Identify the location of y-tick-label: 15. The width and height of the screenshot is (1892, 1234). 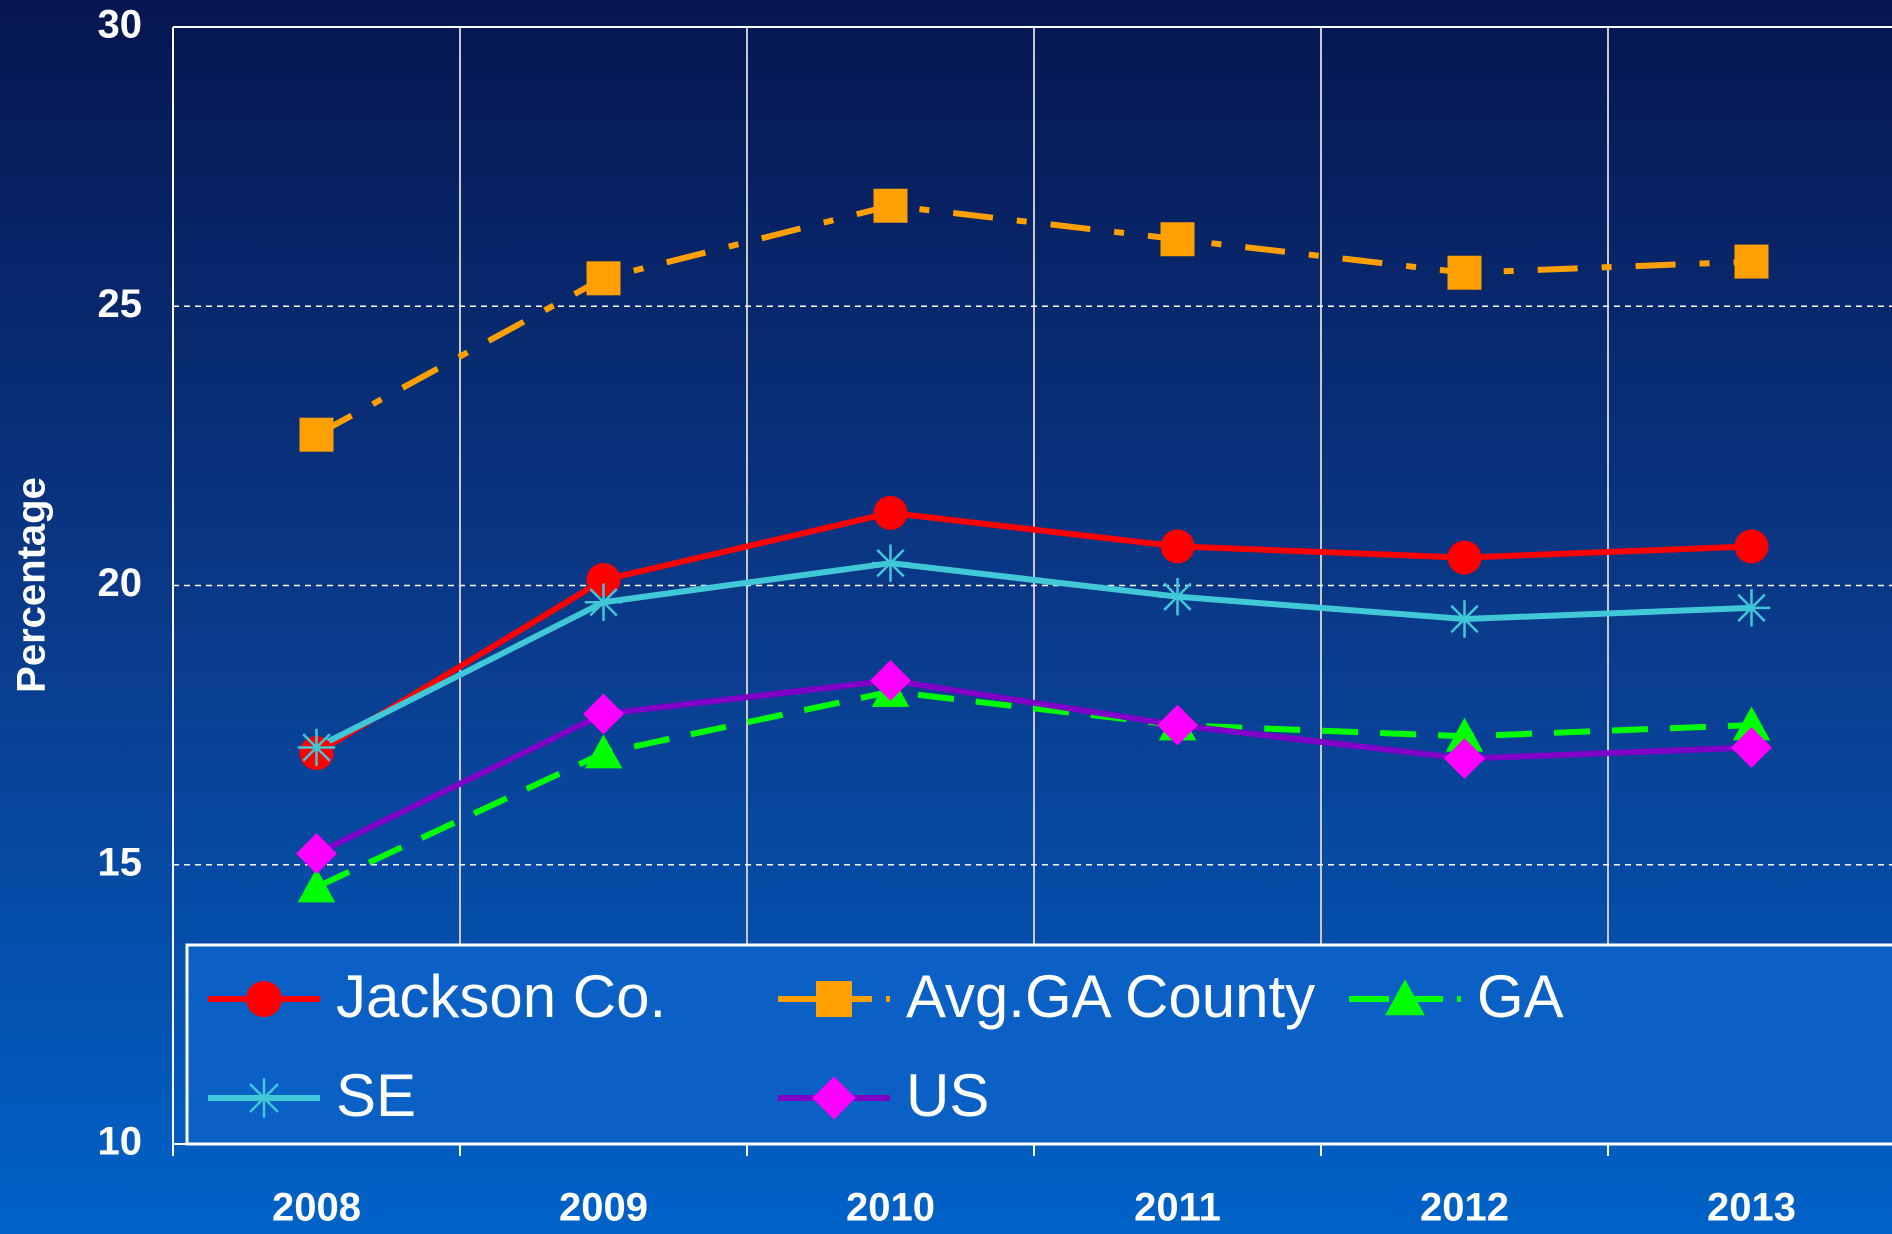
(120, 862).